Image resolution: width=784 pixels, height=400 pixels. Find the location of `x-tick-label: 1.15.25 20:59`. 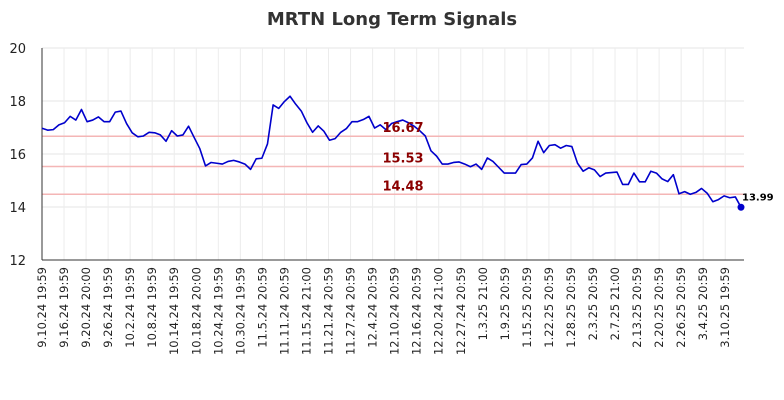

x-tick-label: 1.15.25 20:59 is located at coordinates (527, 307).